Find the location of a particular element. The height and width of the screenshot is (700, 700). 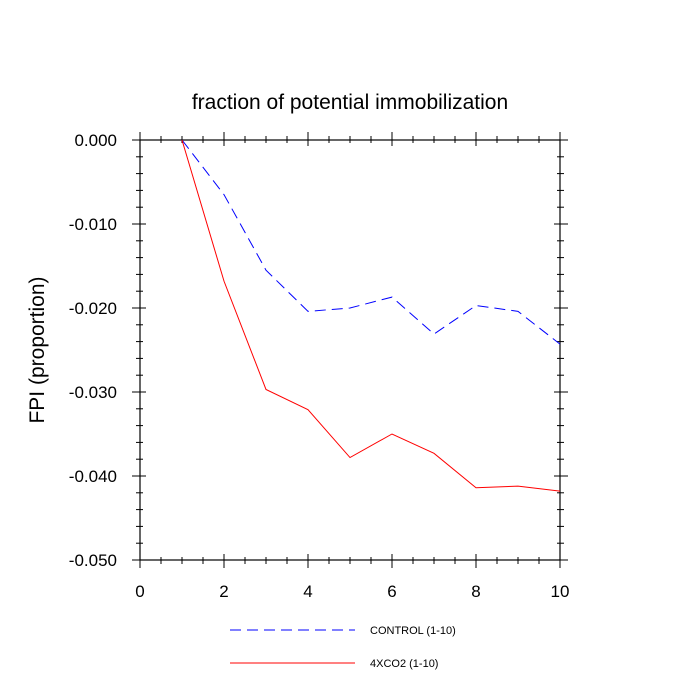

x-tick-label: 4 is located at coordinates (307, 591).